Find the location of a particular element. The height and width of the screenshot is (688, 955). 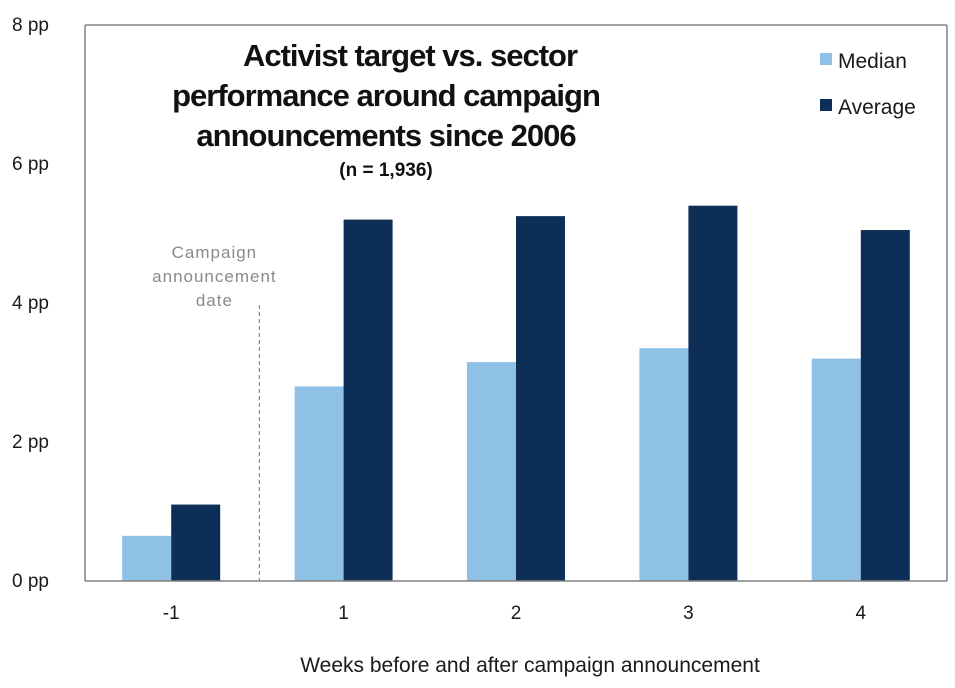

x-tick-label-1: 1 is located at coordinates (343, 613).